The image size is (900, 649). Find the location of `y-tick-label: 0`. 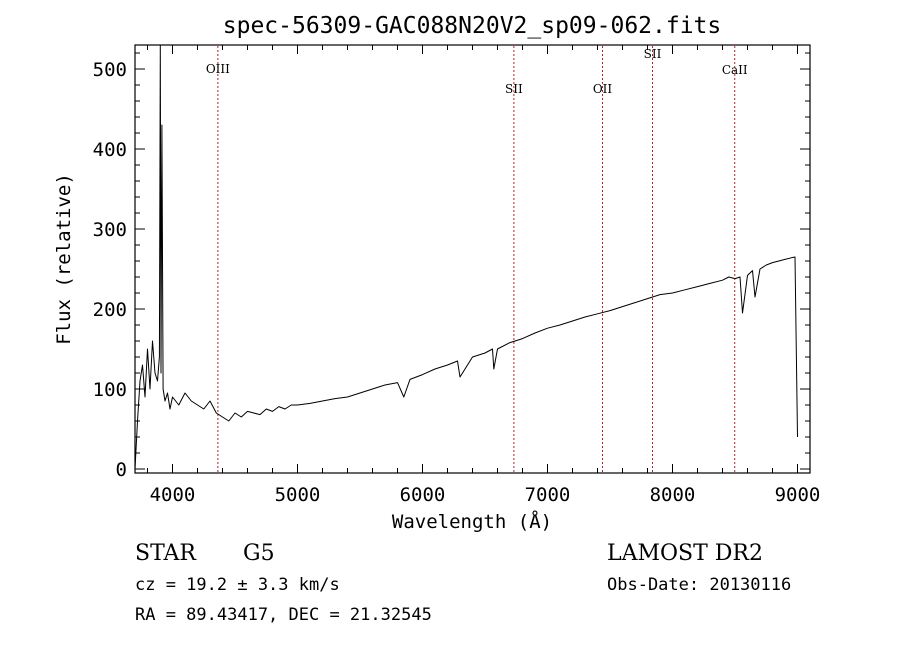

y-tick-label: 0 is located at coordinates (121, 470).